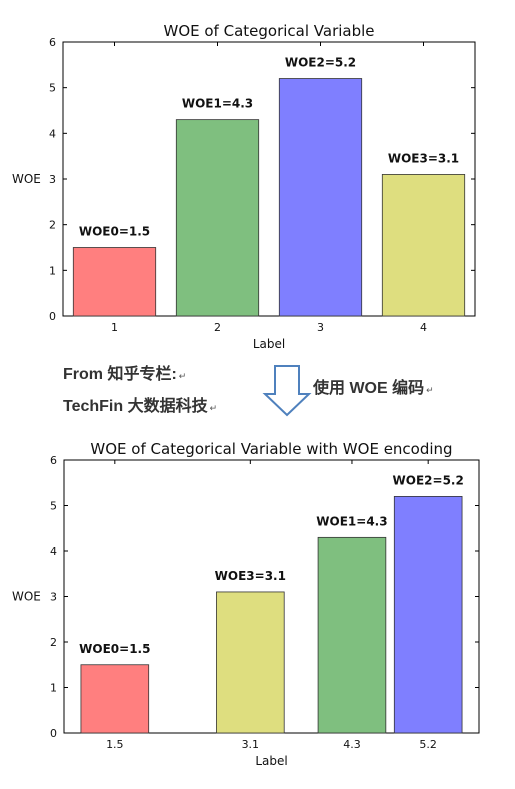  I want to click on encoding-label: 使用 WOE 编码 ↵, so click(373, 386).